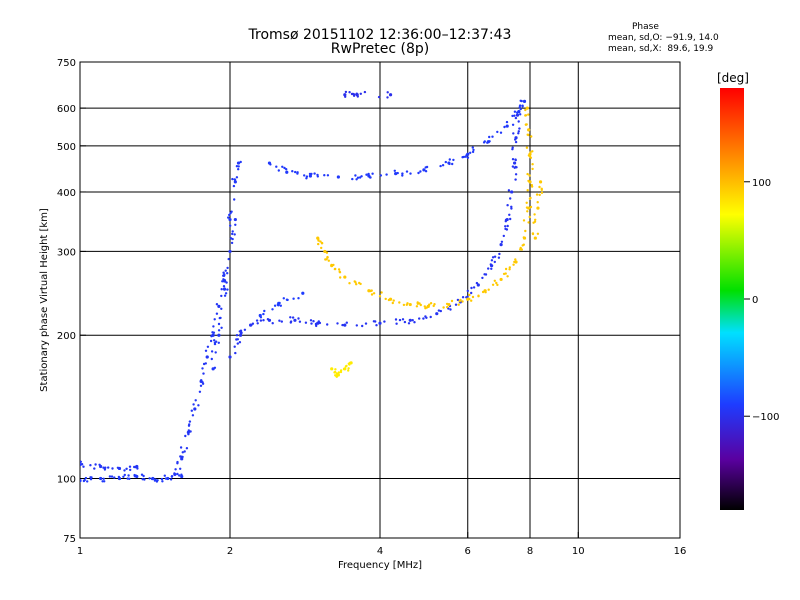 This screenshot has width=800, height=600. What do you see at coordinates (755, 300) in the screenshot?
I see `colorbar-tick-label: 0` at bounding box center [755, 300].